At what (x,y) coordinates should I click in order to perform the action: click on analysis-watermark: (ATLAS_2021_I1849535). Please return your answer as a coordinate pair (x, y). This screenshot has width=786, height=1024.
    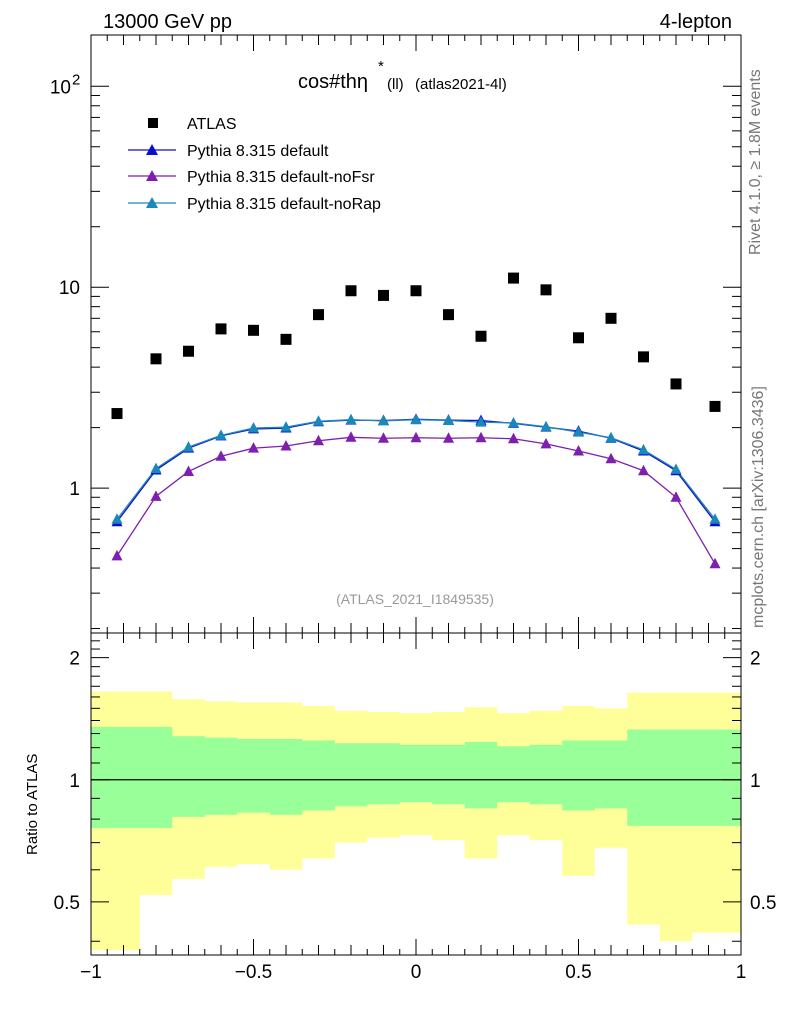
    Looking at the image, I should click on (415, 599).